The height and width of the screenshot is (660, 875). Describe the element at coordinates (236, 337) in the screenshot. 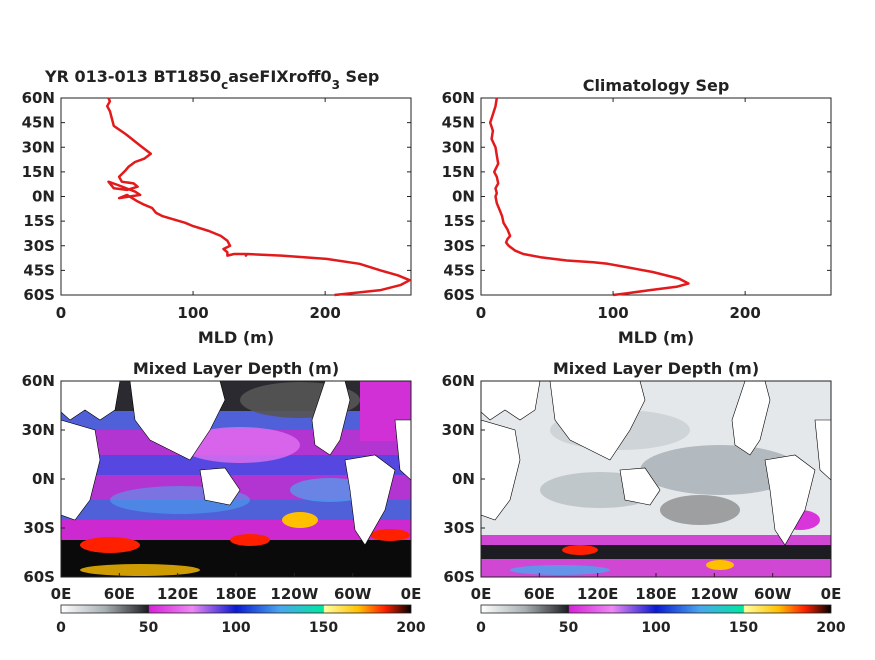

I see `x-axis-label-model: MLD (m)` at that location.